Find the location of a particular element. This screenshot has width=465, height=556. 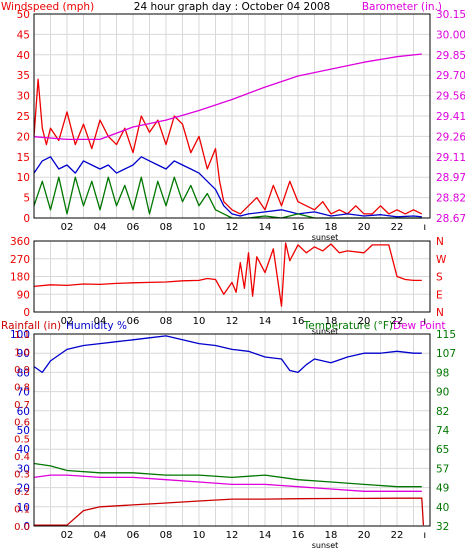

y-left-tick-label: 40 is located at coordinates (23, 56).